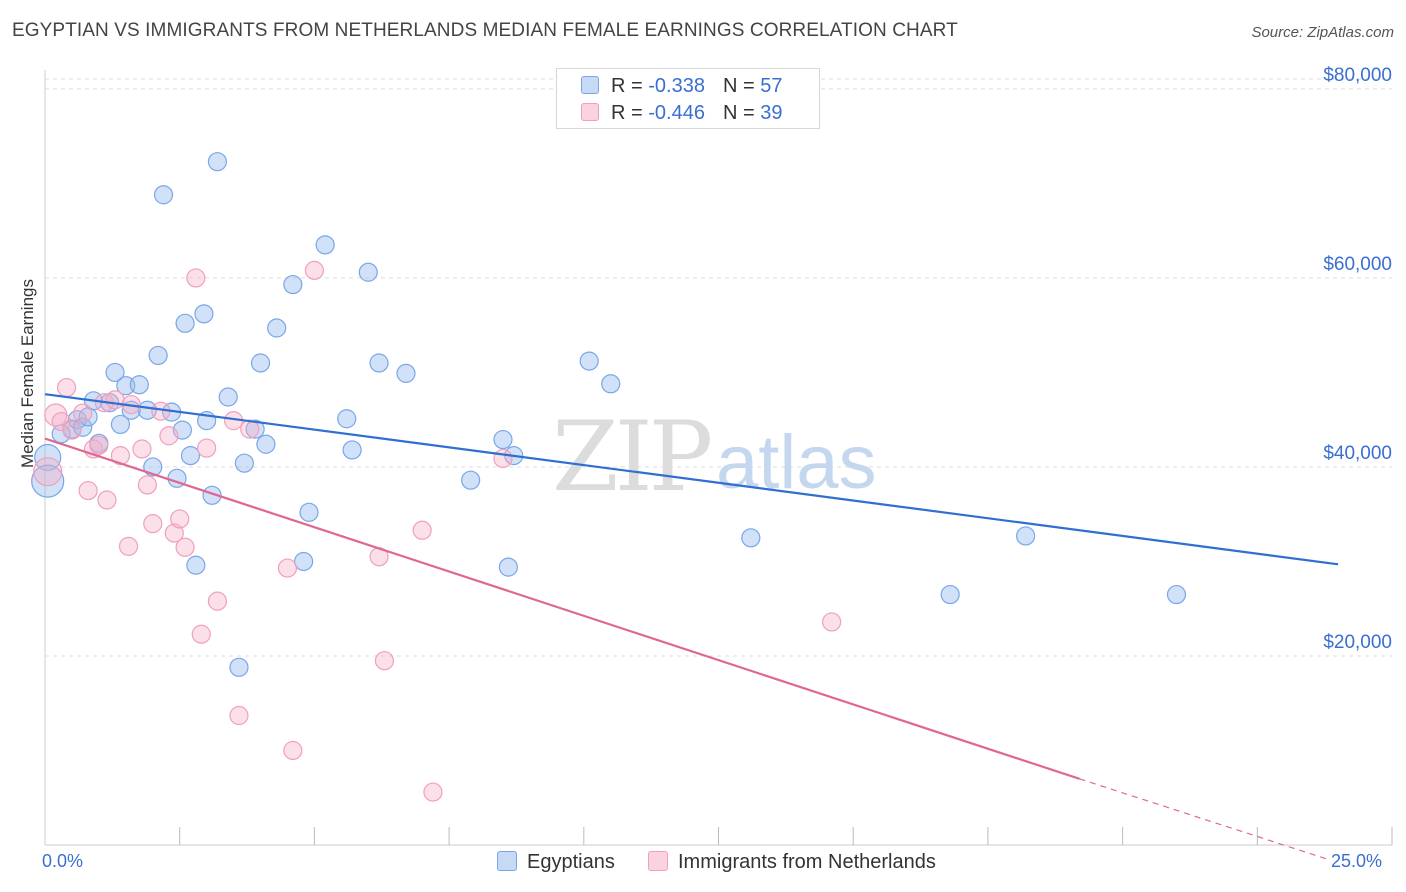 This screenshot has height=892, width=1406. I want to click on legend-n-value: 39, so click(771, 113).